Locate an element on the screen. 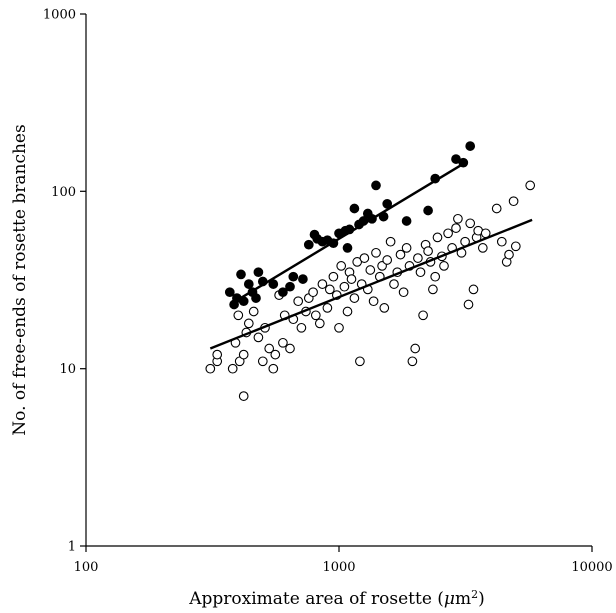 This screenshot has width=616, height=613. y-tick-label: 10 is located at coordinates (67, 369).